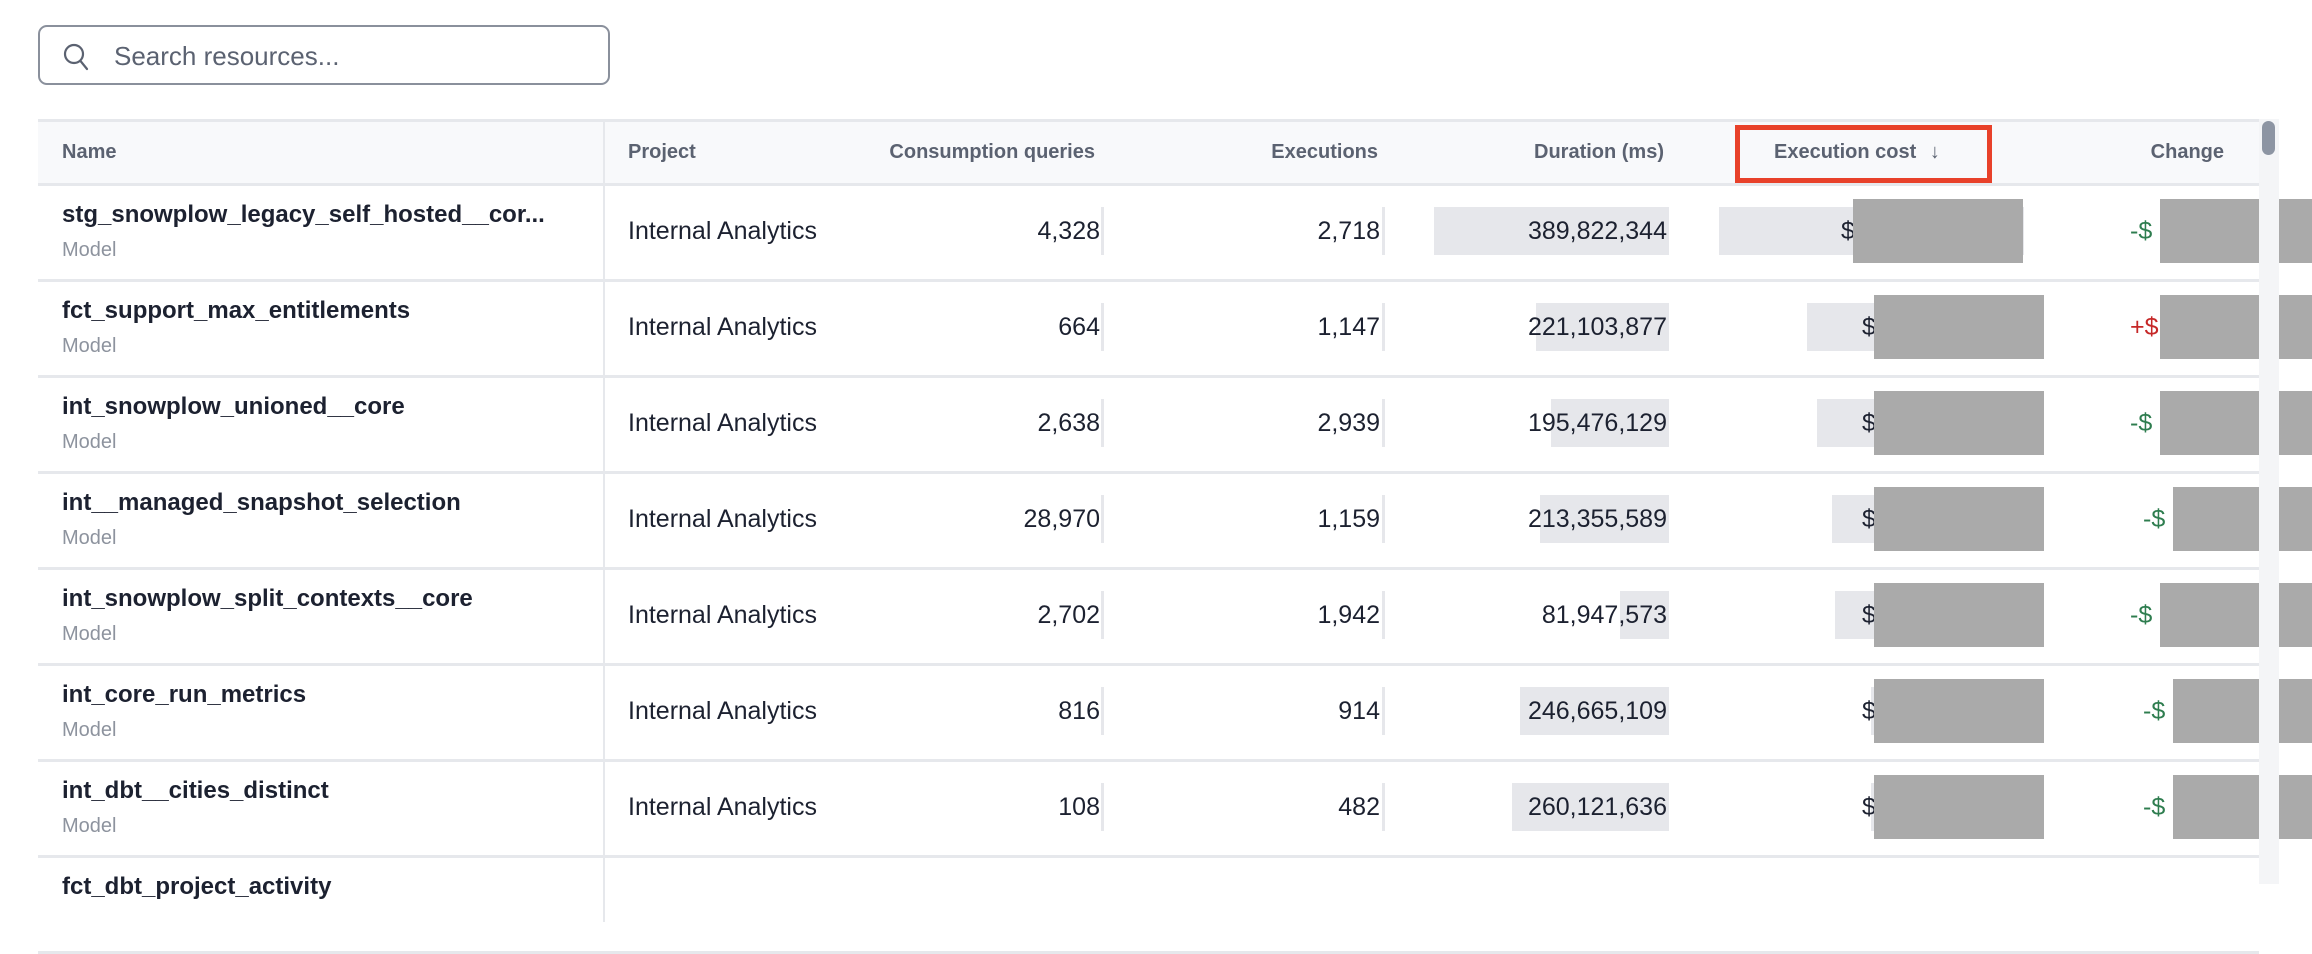 This screenshot has height=954, width=2312. What do you see at coordinates (354, 56) in the screenshot?
I see `search-input` at bounding box center [354, 56].